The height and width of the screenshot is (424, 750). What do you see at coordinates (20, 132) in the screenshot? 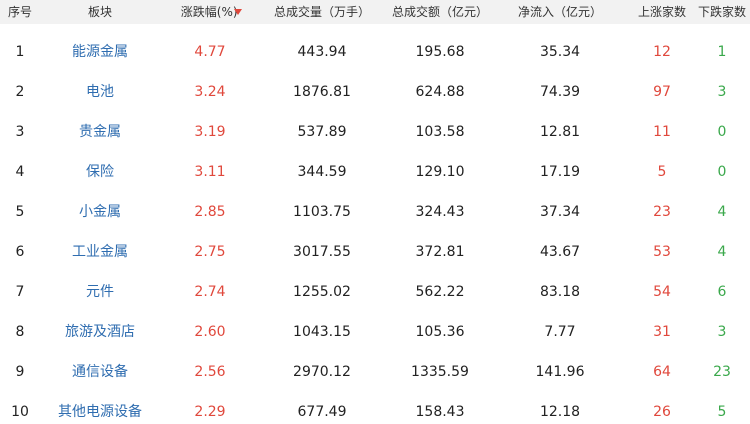
I see `rank: 3` at bounding box center [20, 132].